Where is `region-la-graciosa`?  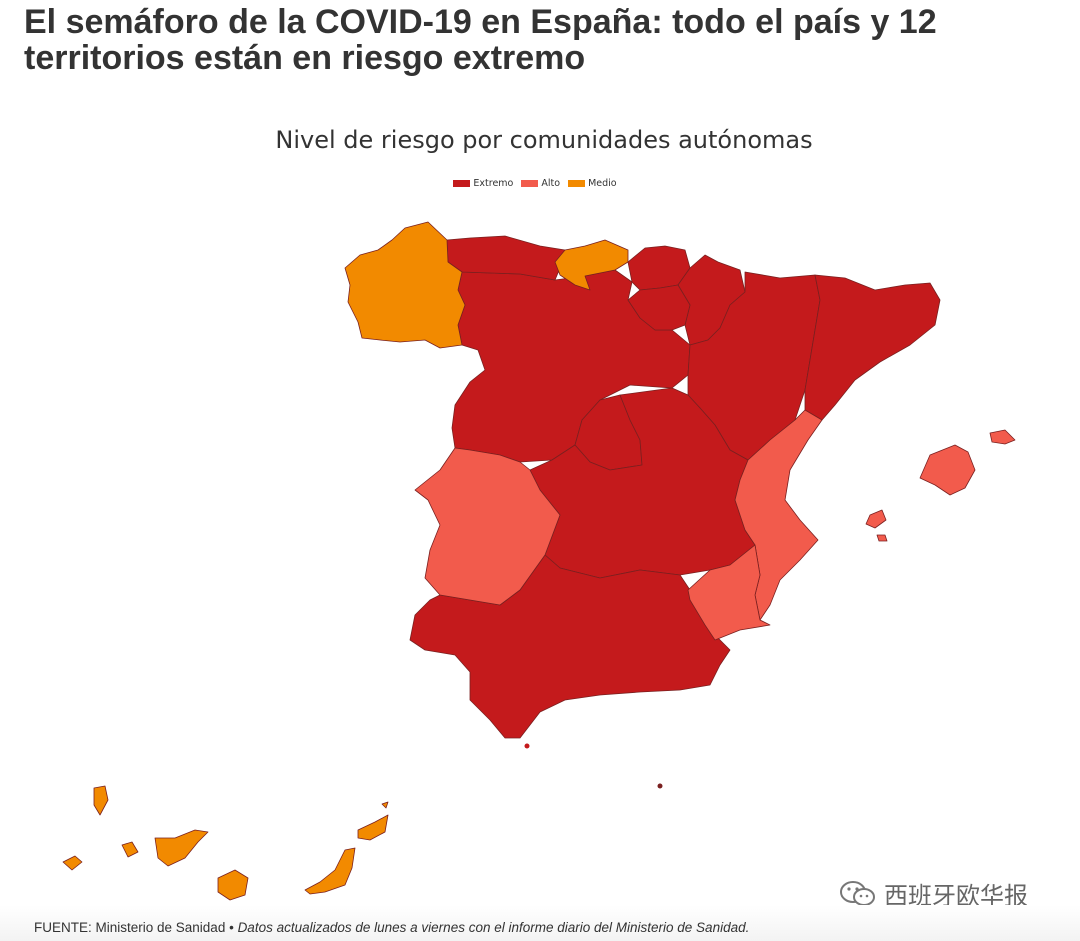 region-la-graciosa is located at coordinates (385, 805).